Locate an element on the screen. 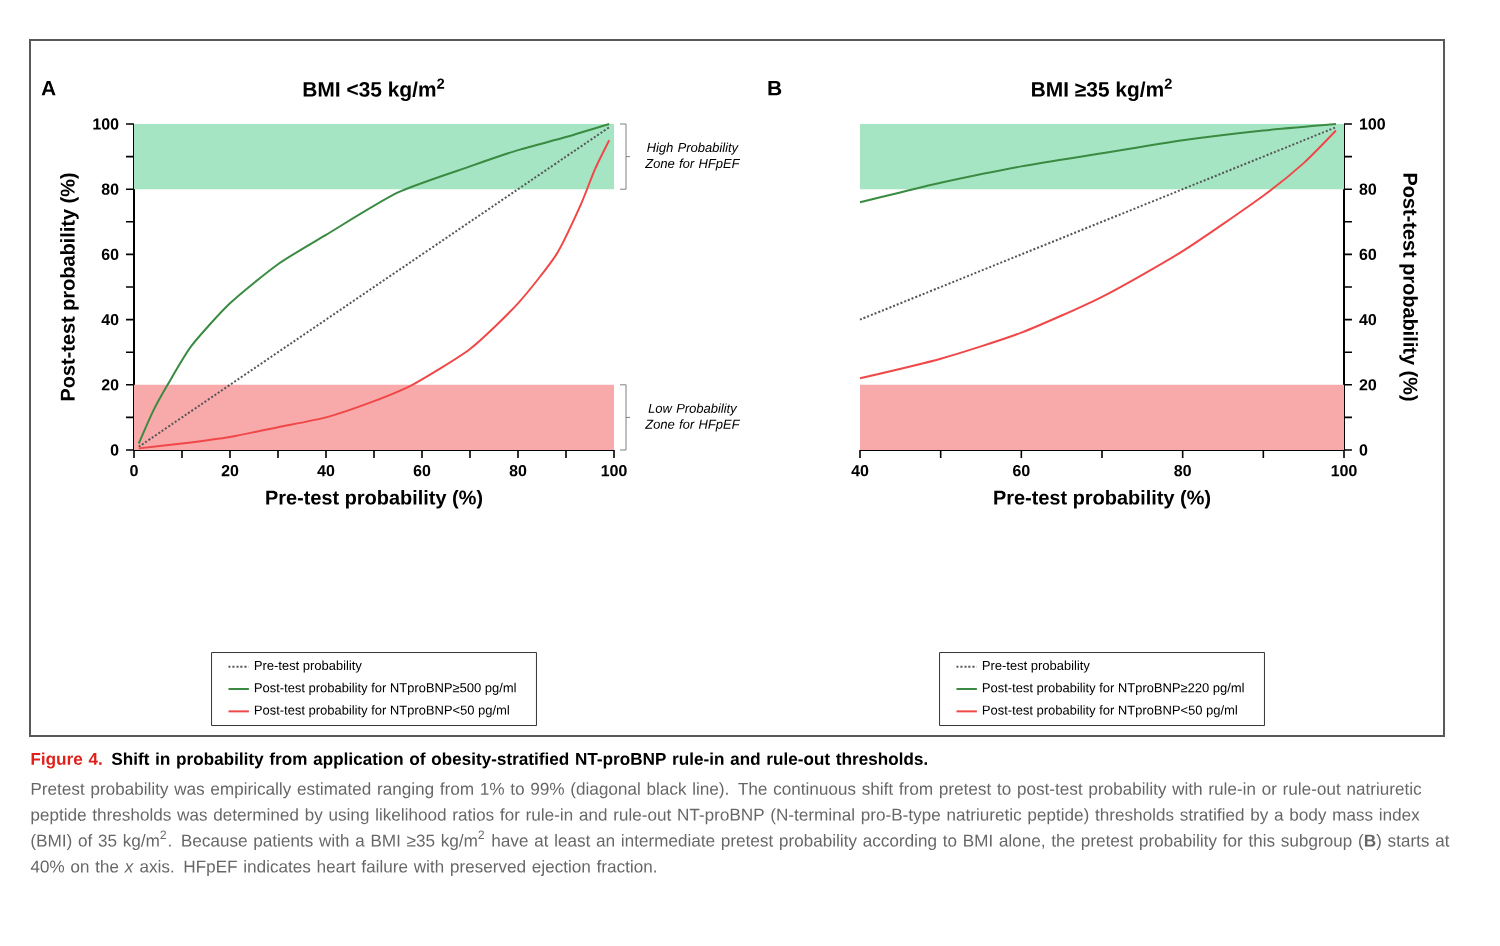 The image size is (1500, 946). text: B is located at coordinates (775, 88).